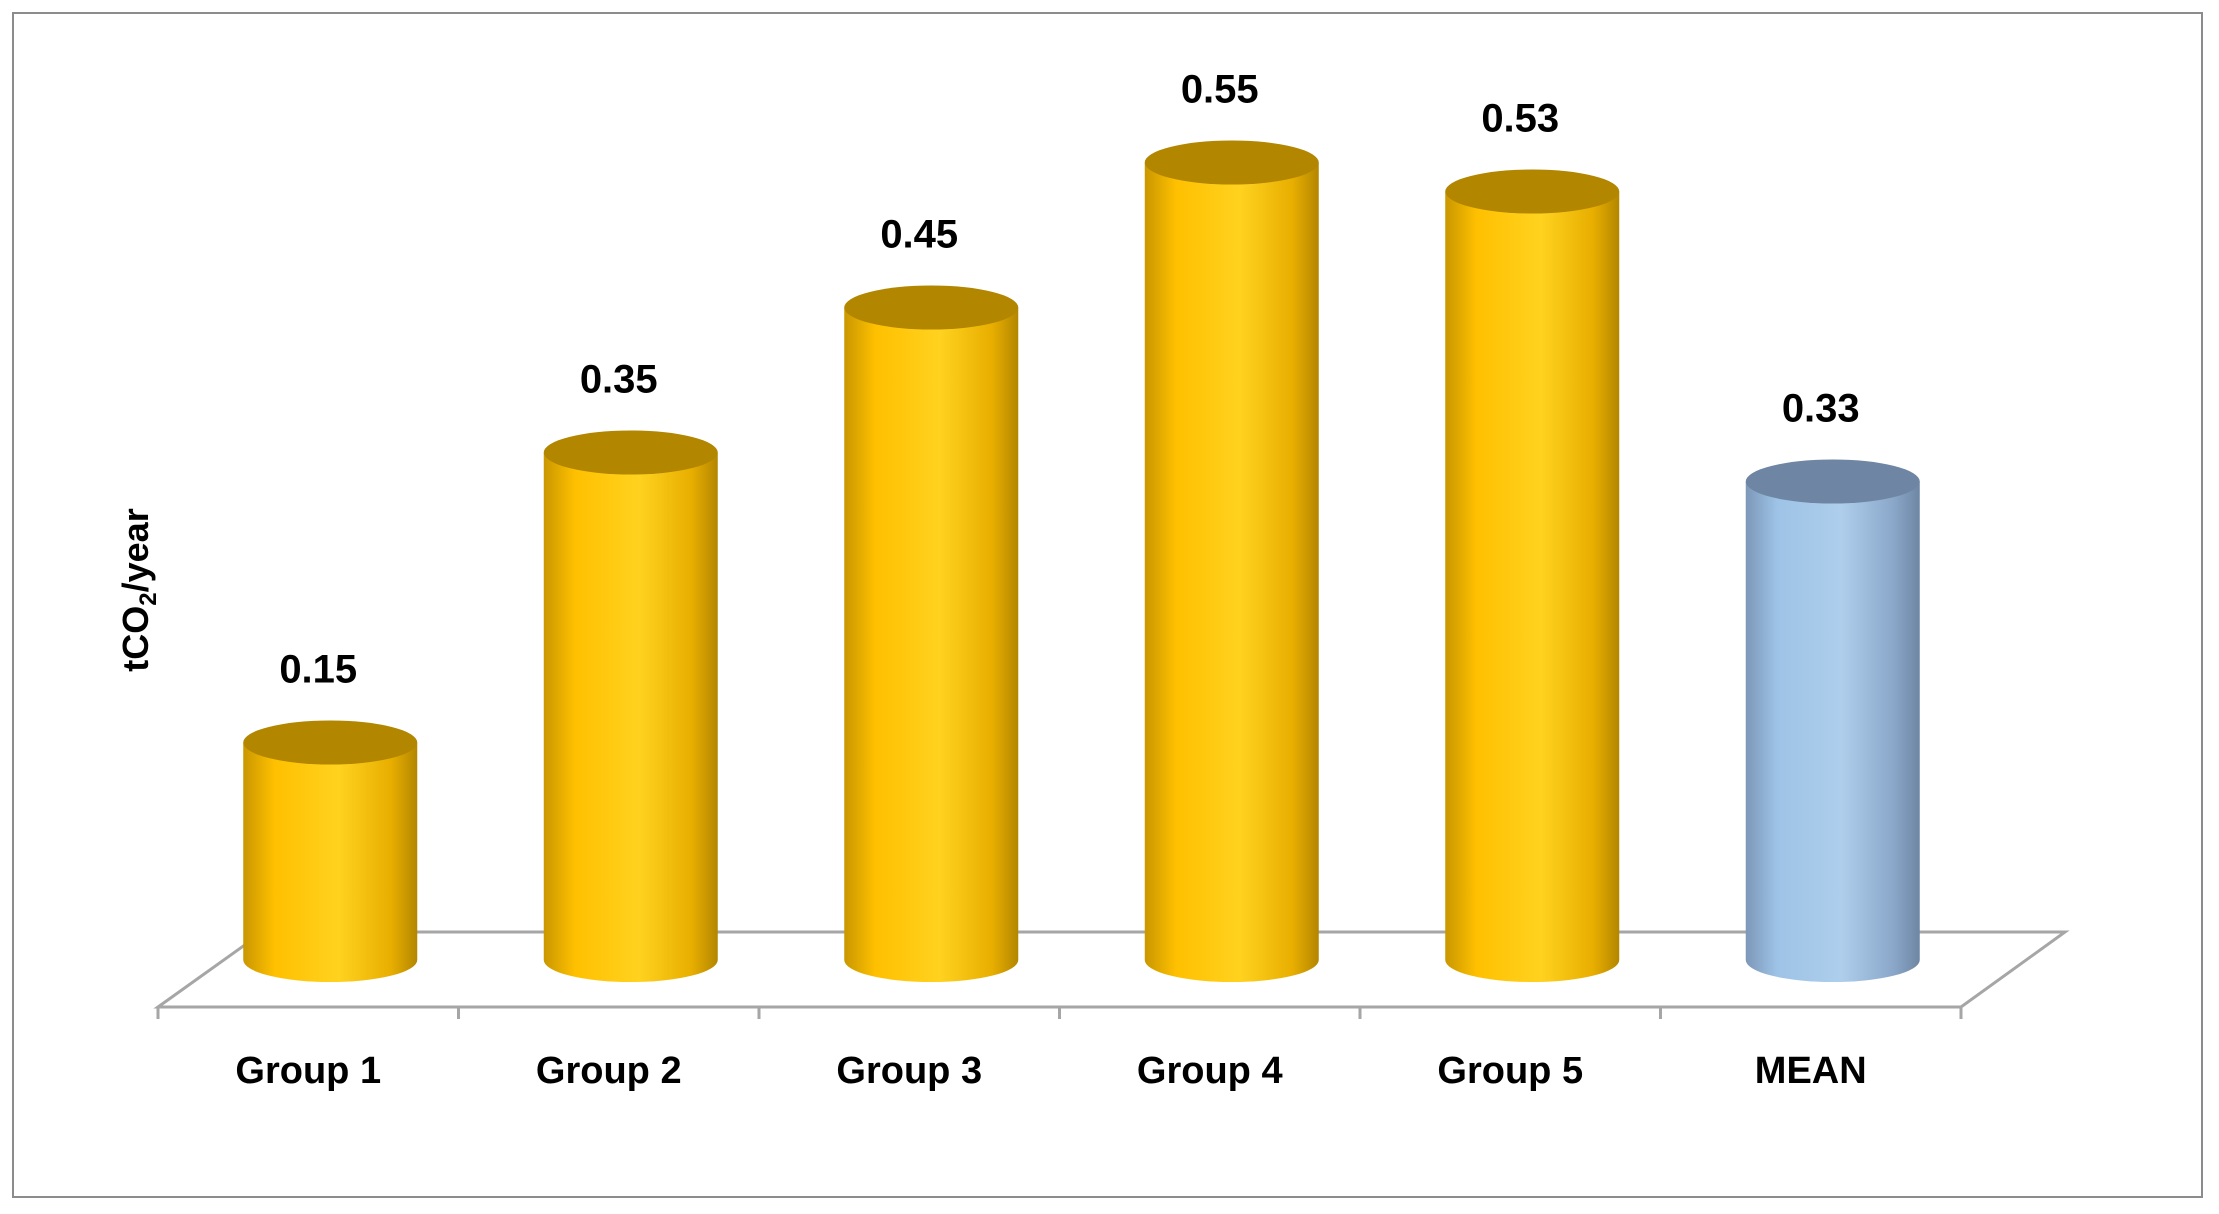  I want to click on value-label: 0.55, so click(1220, 90).